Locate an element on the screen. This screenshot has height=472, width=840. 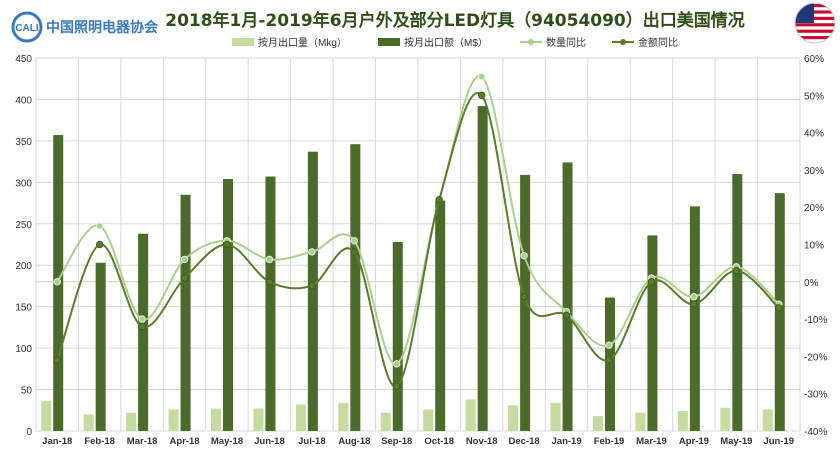
right-tick-label: 60% is located at coordinates (814, 59).